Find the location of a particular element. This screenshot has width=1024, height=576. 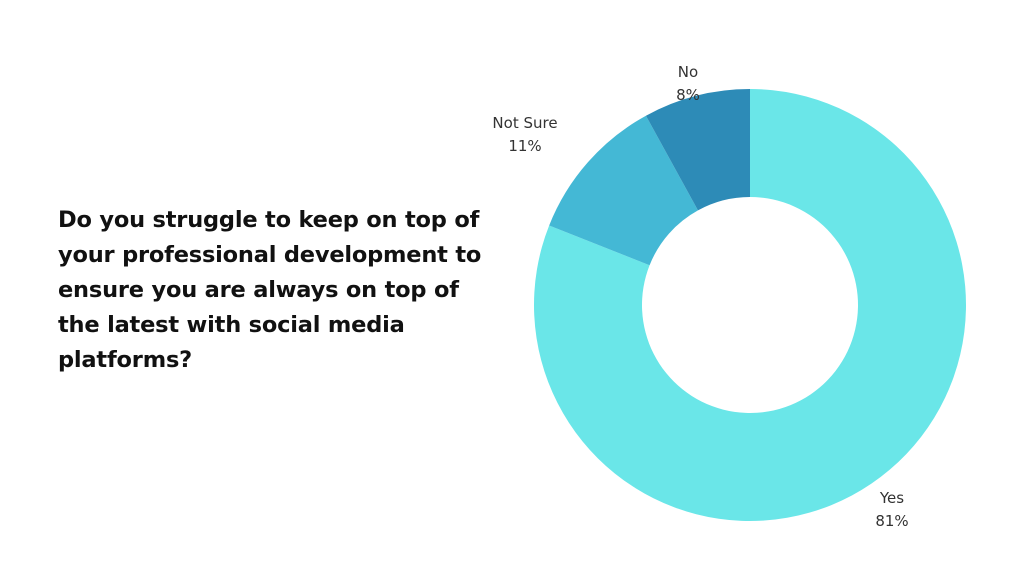

category-label: No is located at coordinates (688, 72).